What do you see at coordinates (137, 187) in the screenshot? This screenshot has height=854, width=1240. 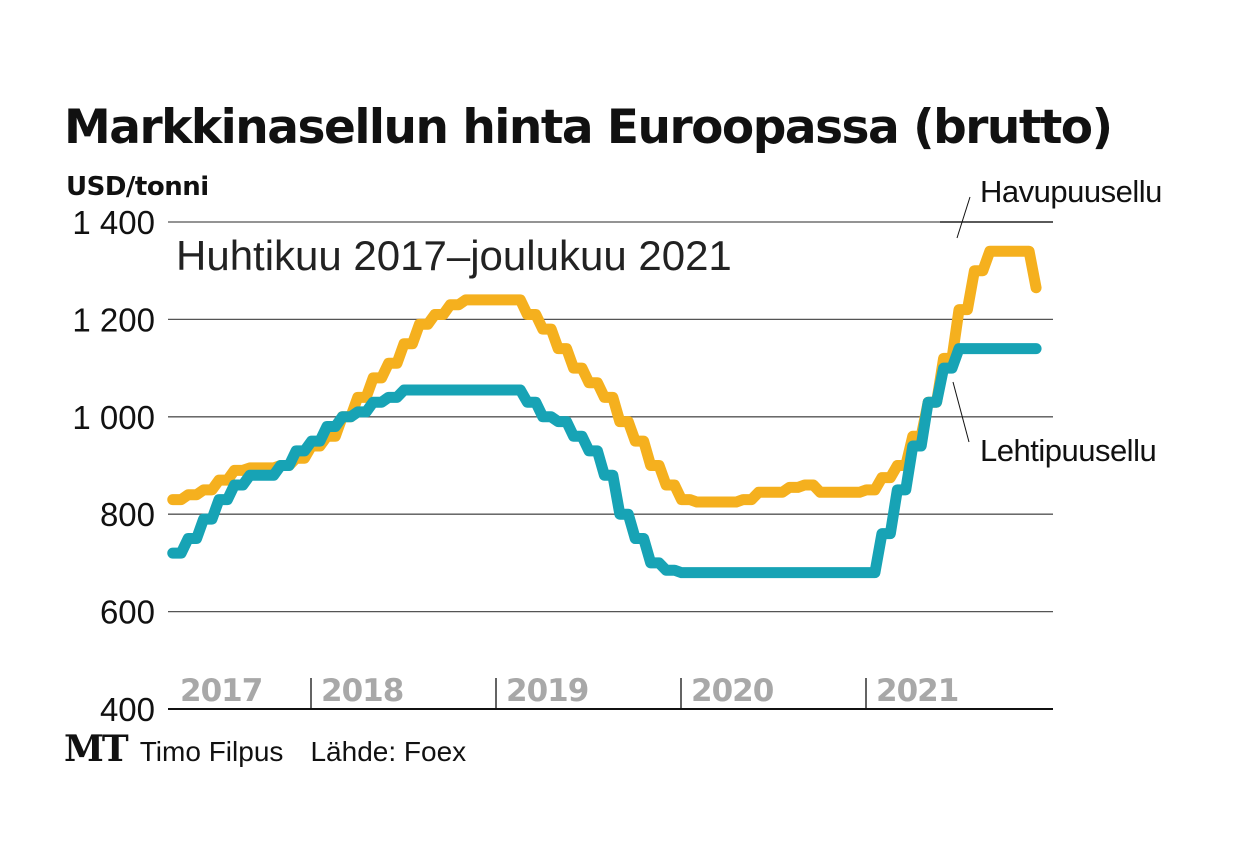 I see `y-axis-unit-label: USD/tonni` at bounding box center [137, 187].